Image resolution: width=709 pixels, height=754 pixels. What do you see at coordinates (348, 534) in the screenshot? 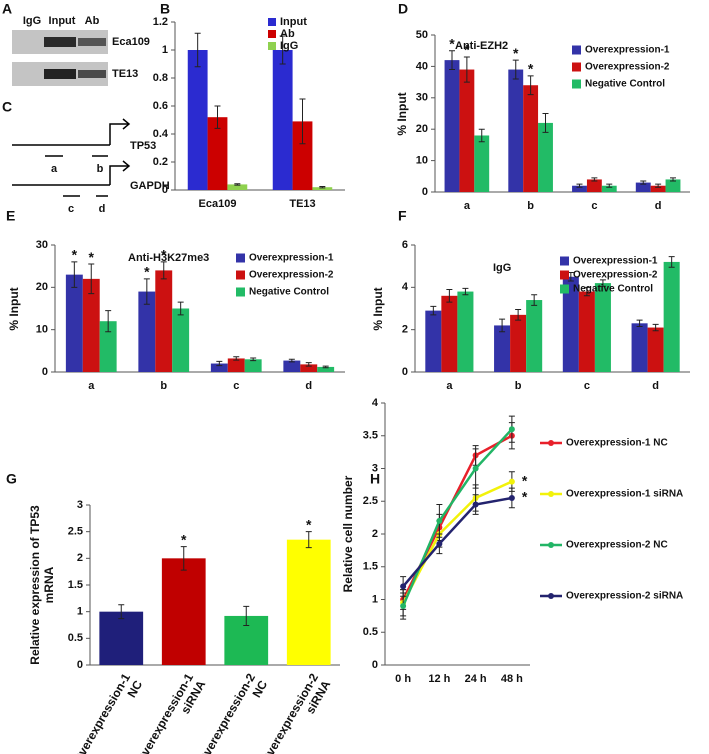
I see `y-axis-label: Relative cell number` at bounding box center [348, 534].